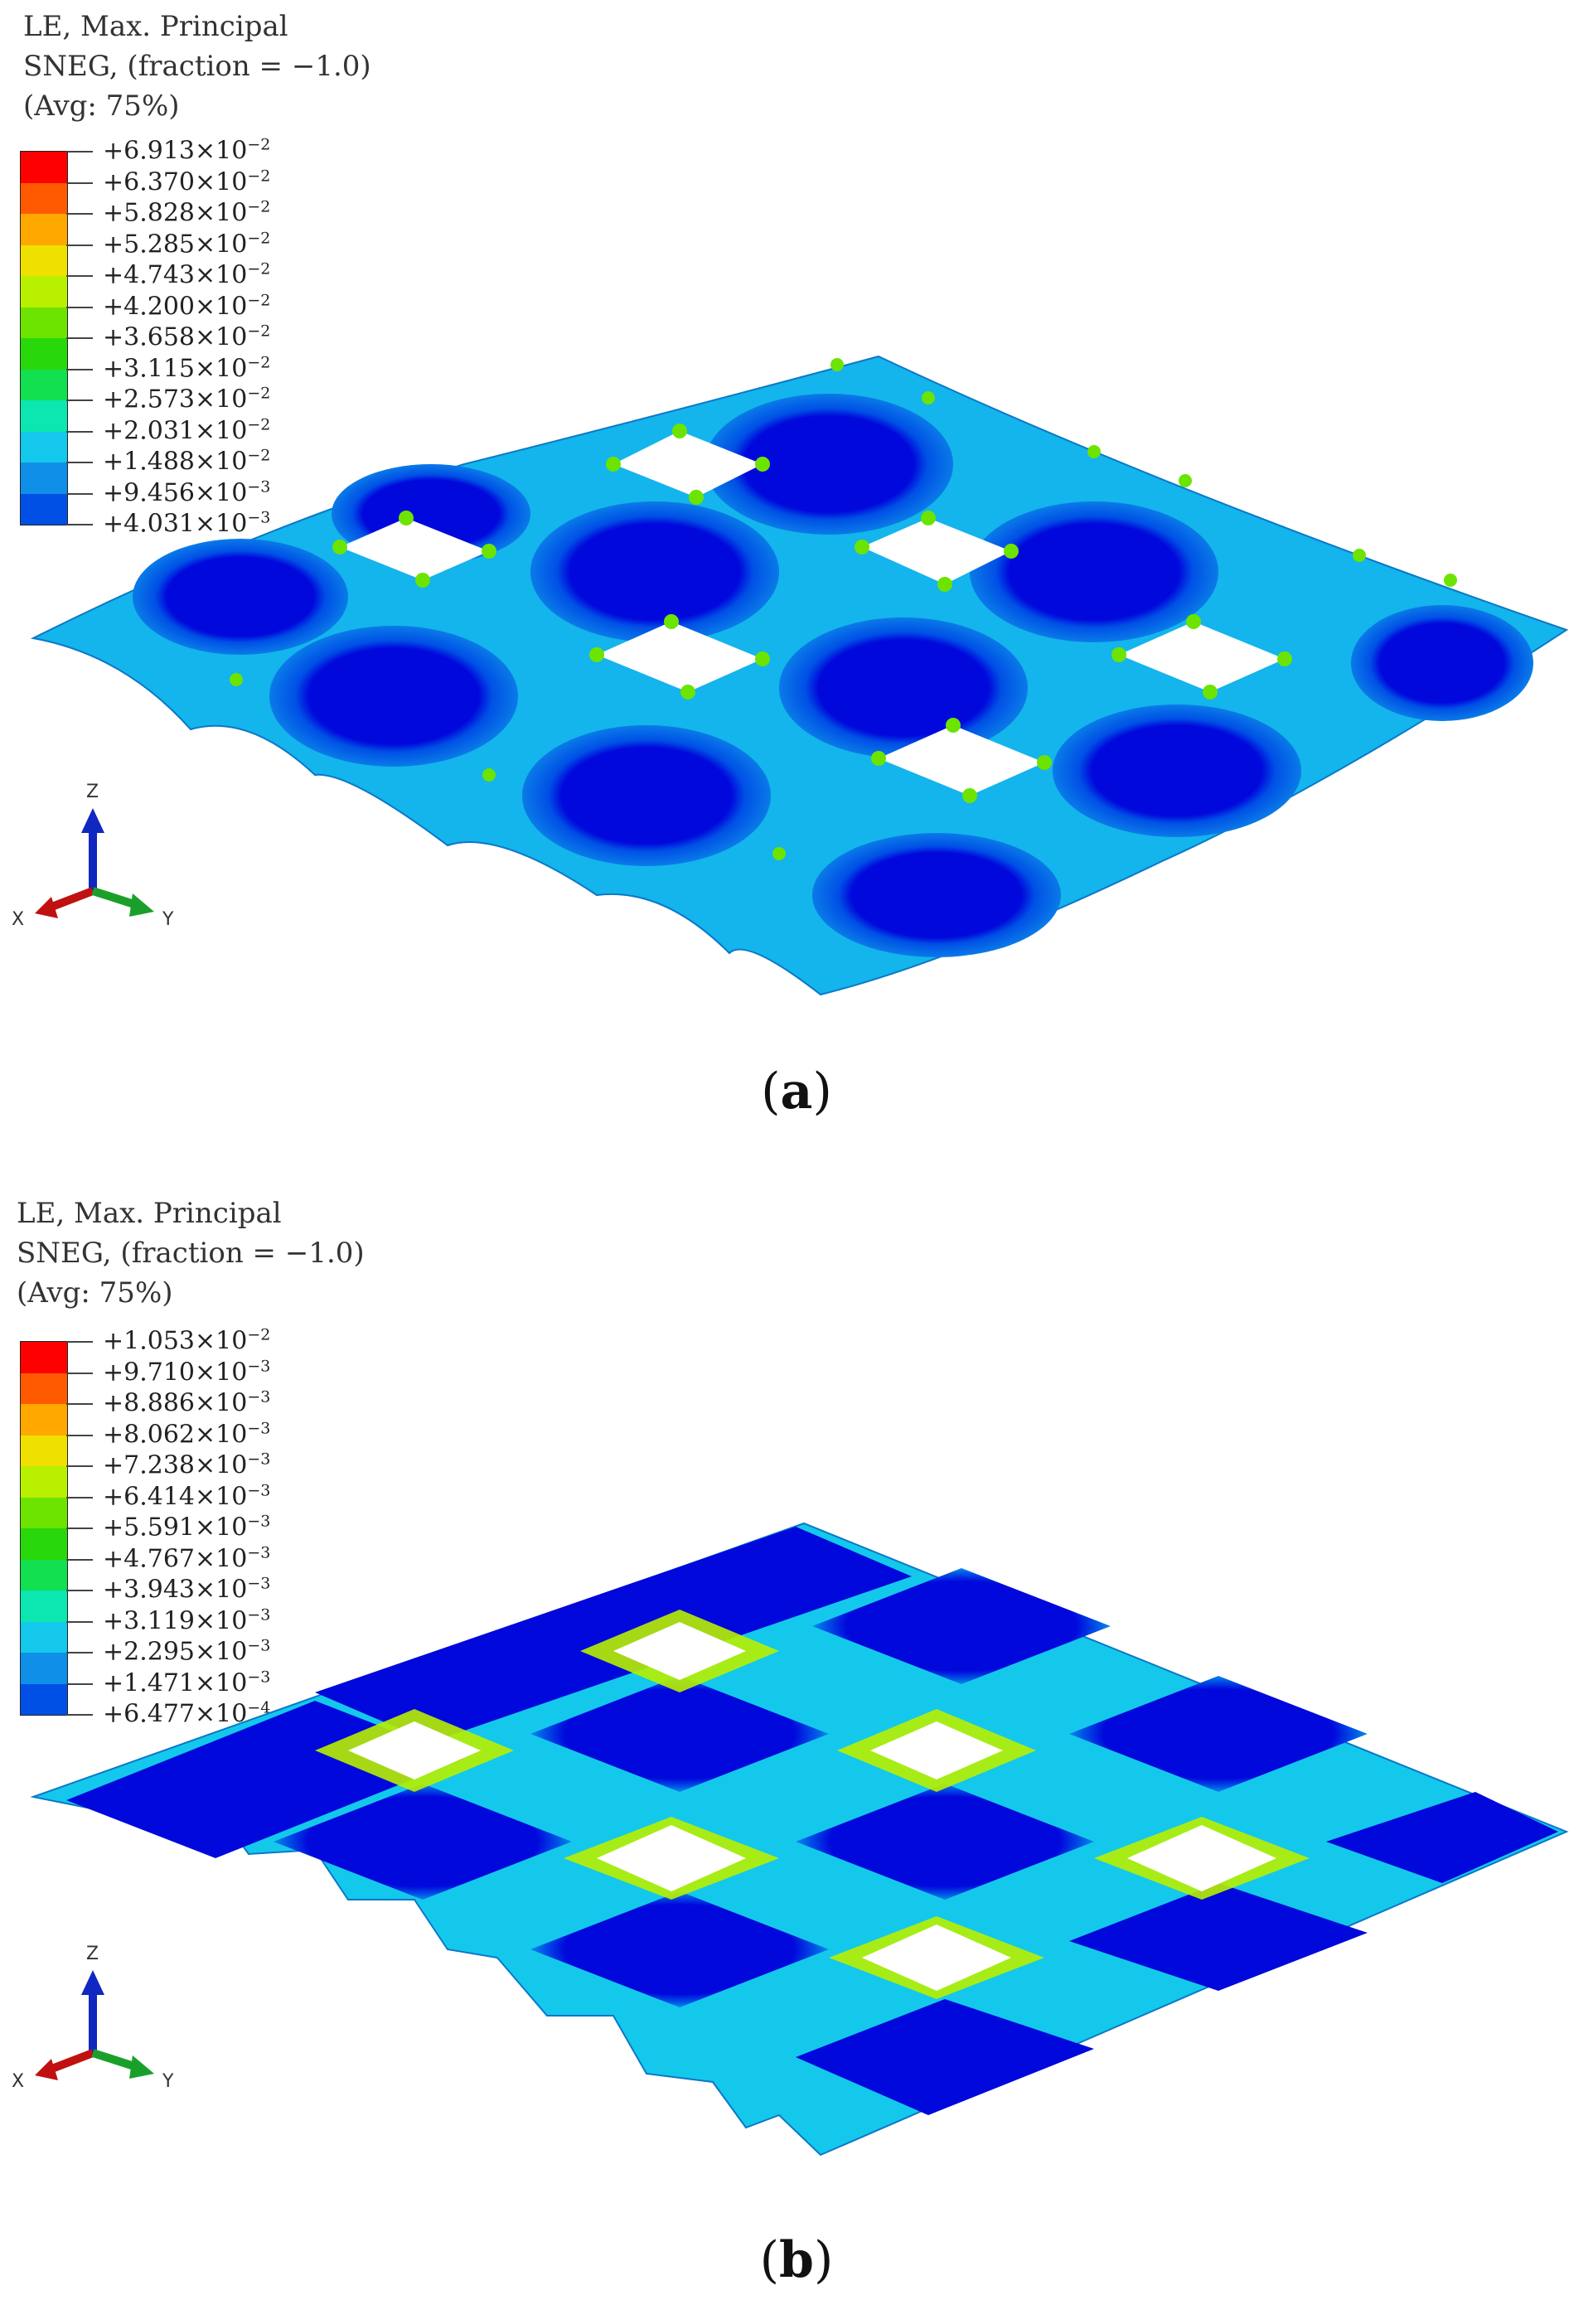  What do you see at coordinates (186, 492) in the screenshot?
I see `legend-value-label: +9.456×10−3` at bounding box center [186, 492].